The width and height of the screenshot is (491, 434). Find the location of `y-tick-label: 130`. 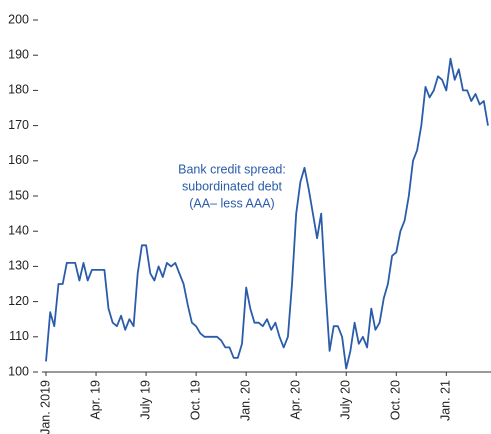

y-tick-label: 130 is located at coordinates (18, 266).